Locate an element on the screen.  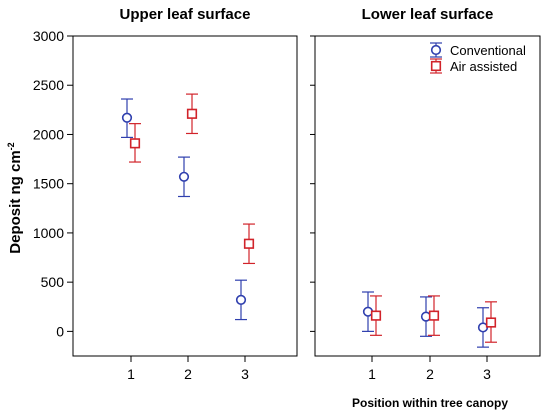
legend-item-air-assisted: Air assisted is located at coordinates (473, 66).